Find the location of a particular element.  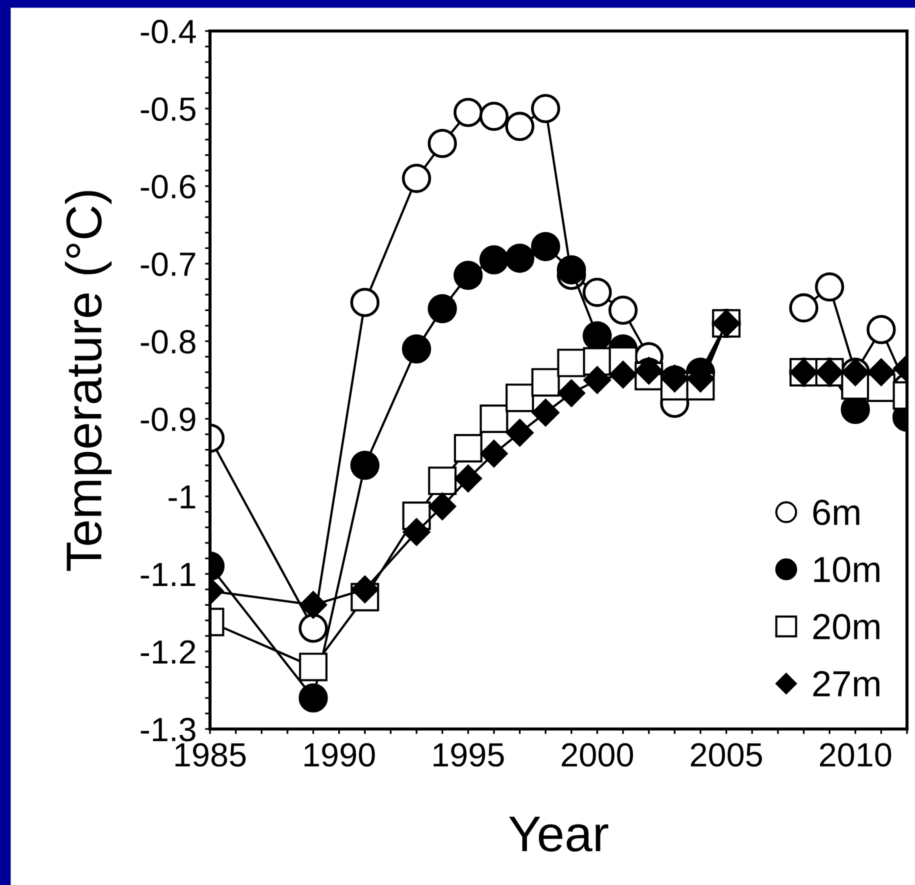

y-tick-label: -0.4 is located at coordinates (168, 32).